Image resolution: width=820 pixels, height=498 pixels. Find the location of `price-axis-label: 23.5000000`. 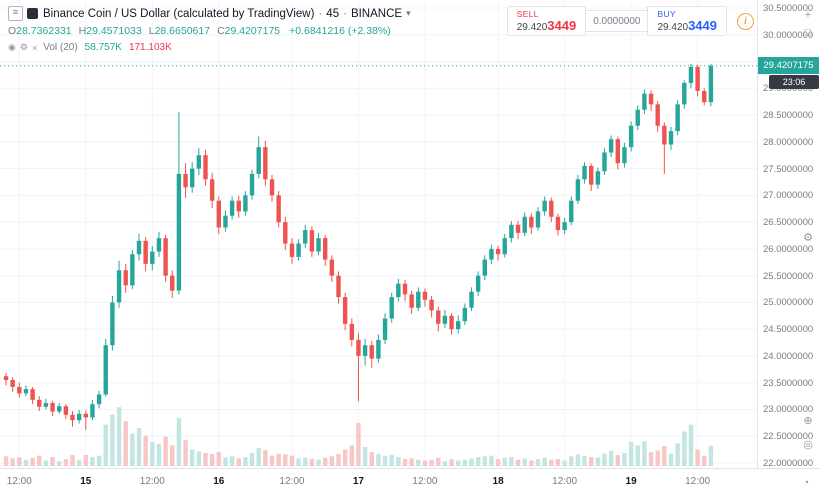

price-axis-label: 23.5000000 is located at coordinates (788, 383).